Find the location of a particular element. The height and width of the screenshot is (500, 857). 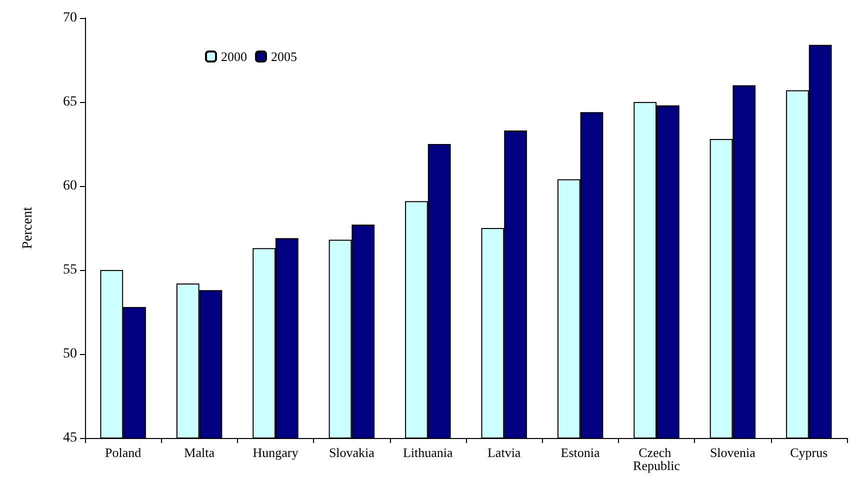

x-tick-label: Czech Republic is located at coordinates (656, 459).